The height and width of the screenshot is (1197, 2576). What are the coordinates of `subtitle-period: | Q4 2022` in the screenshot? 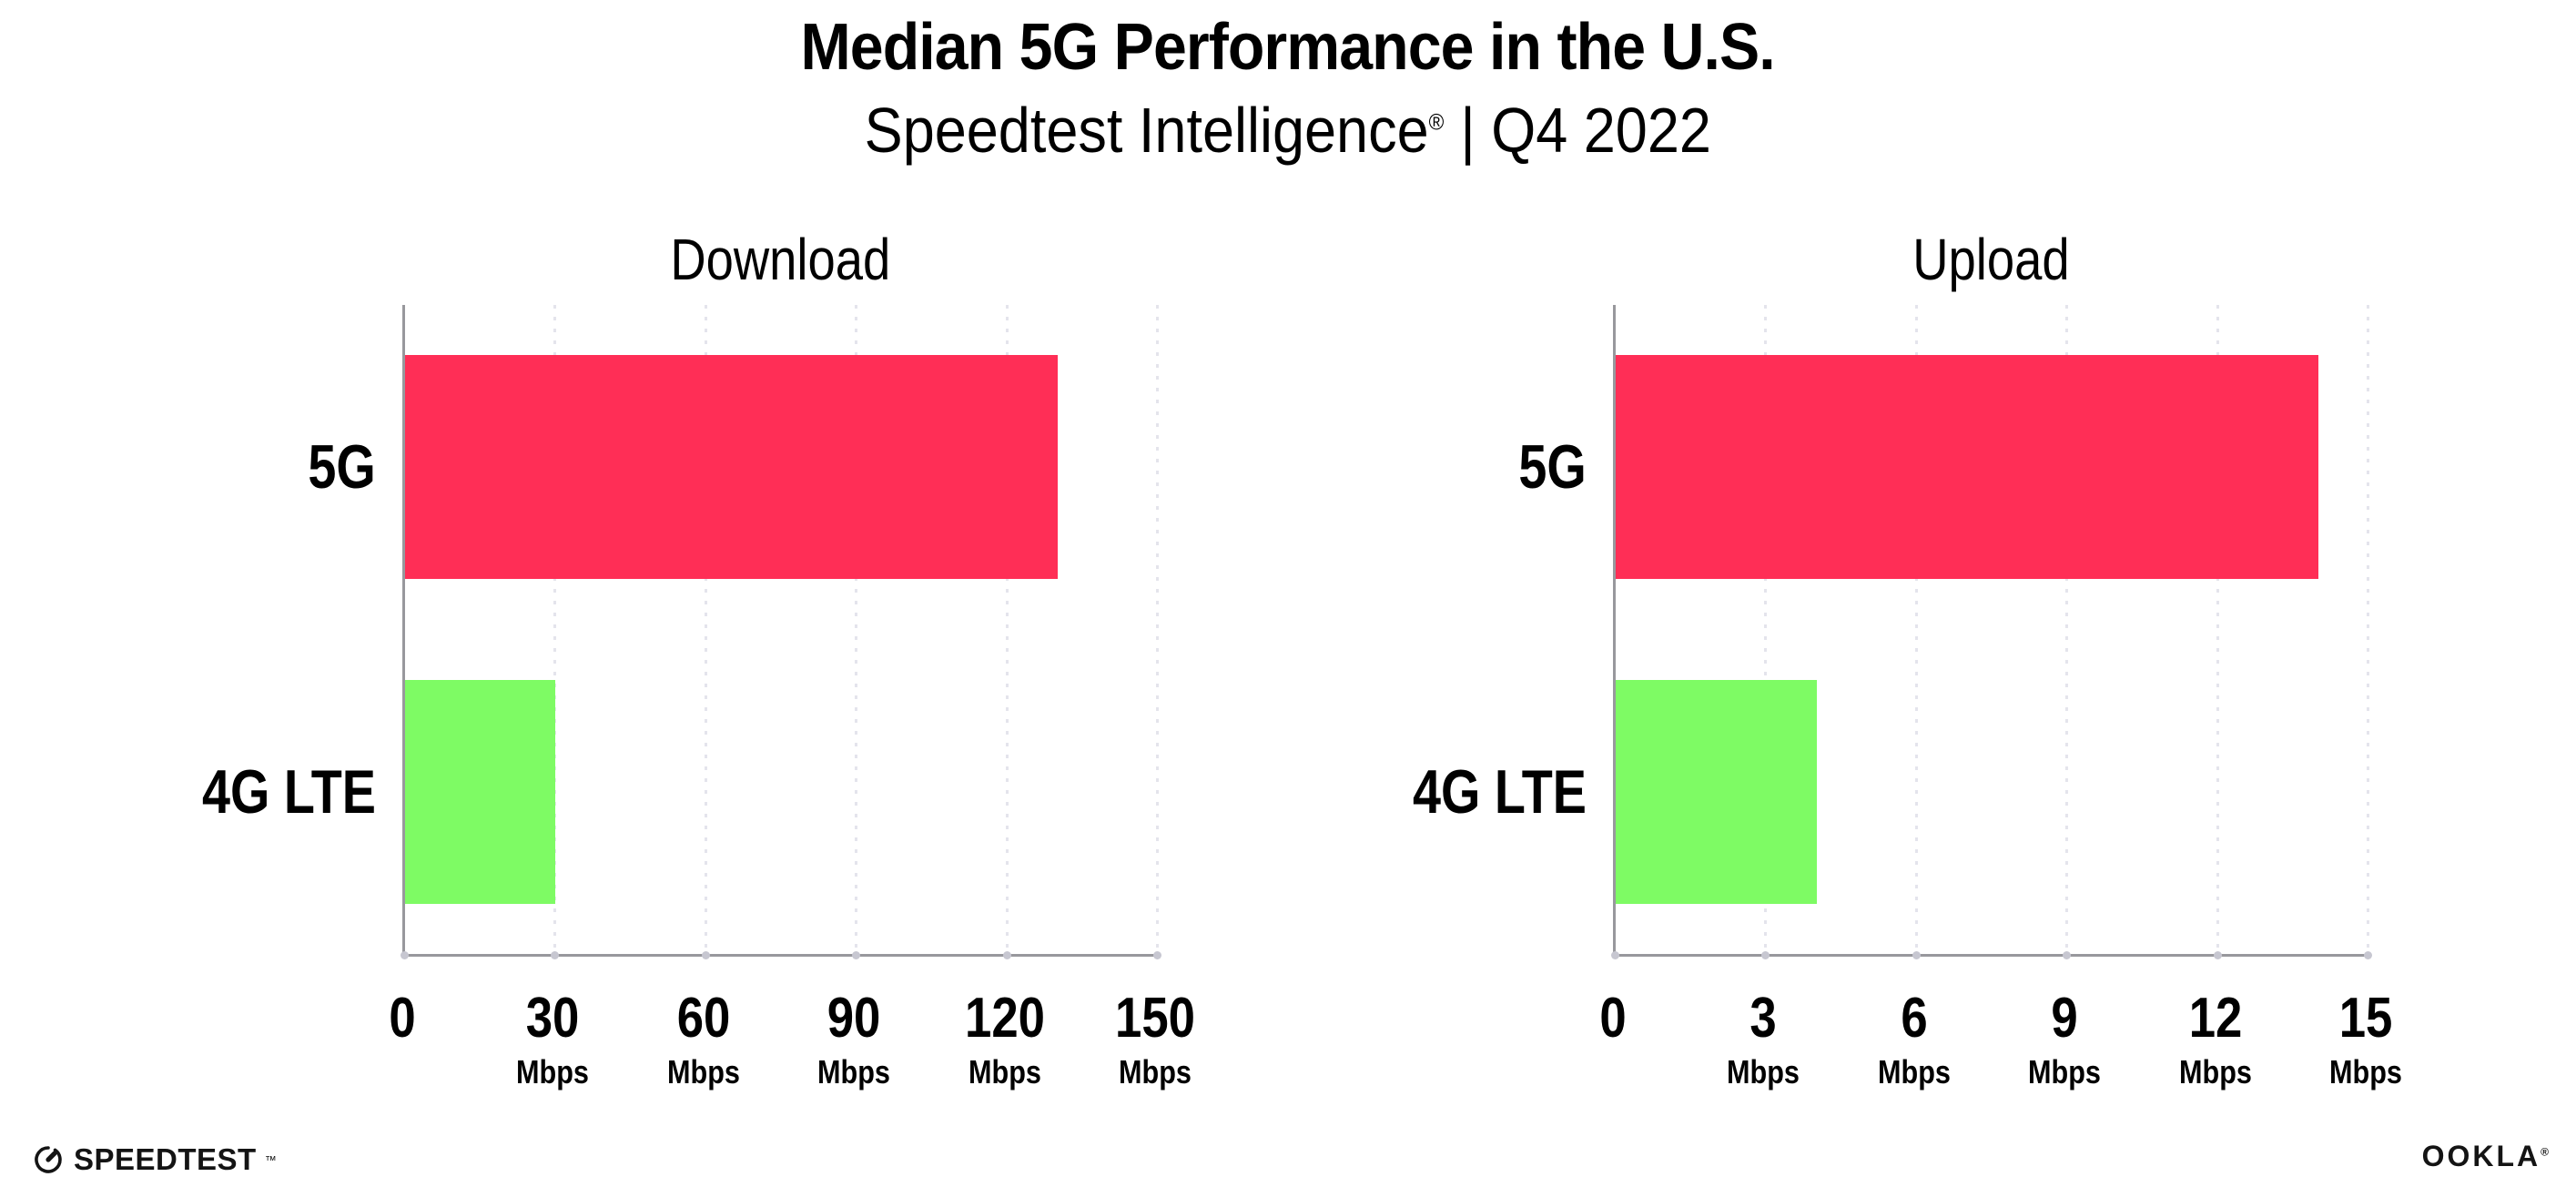 It's located at (1586, 130).